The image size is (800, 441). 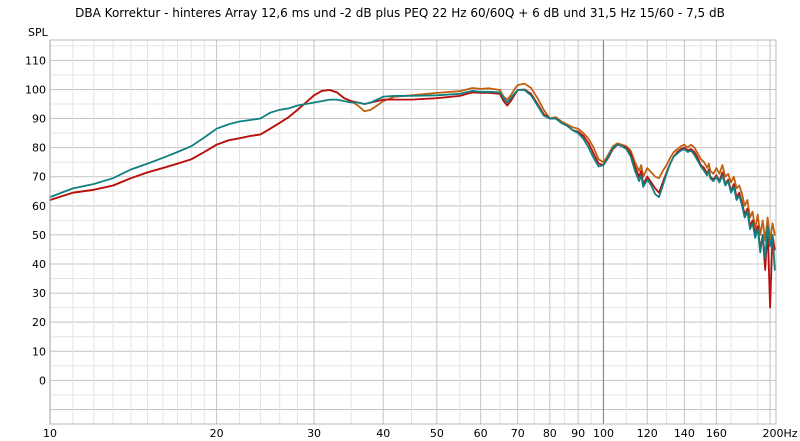 What do you see at coordinates (39, 206) in the screenshot?
I see `y-tick-label: 60` at bounding box center [39, 206].